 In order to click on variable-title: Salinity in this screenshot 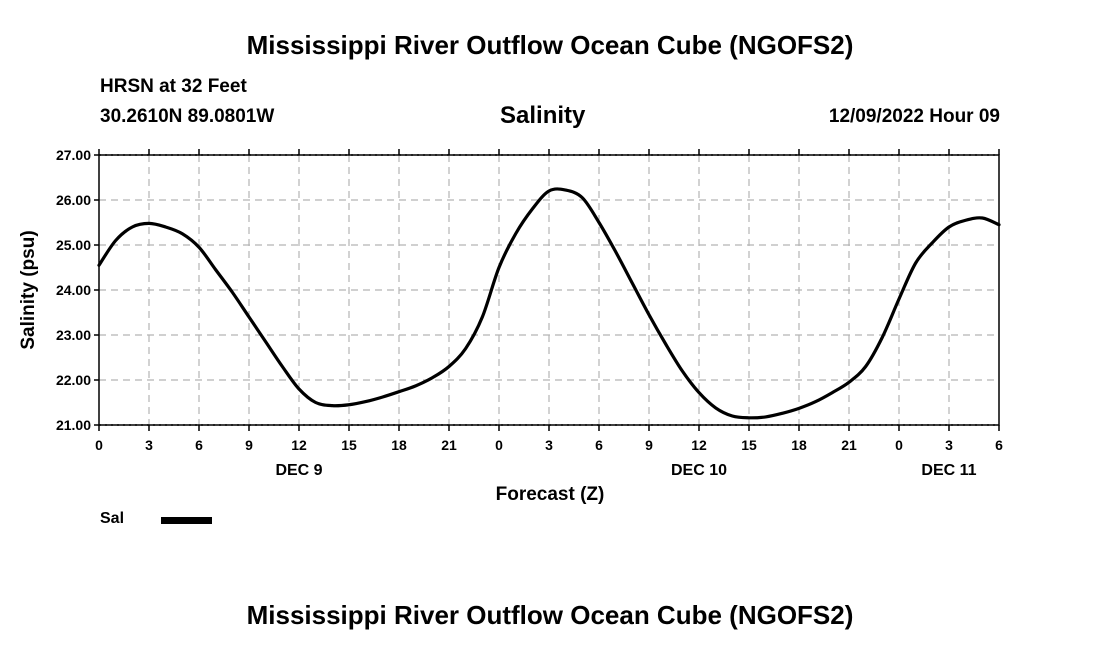, I will do `click(543, 115)`.